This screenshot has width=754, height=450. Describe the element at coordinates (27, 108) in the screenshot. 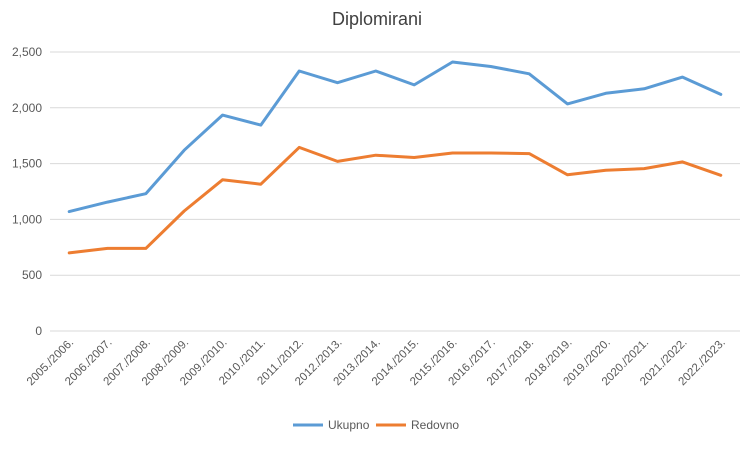

I see `y-tick-label: 2,000` at that location.